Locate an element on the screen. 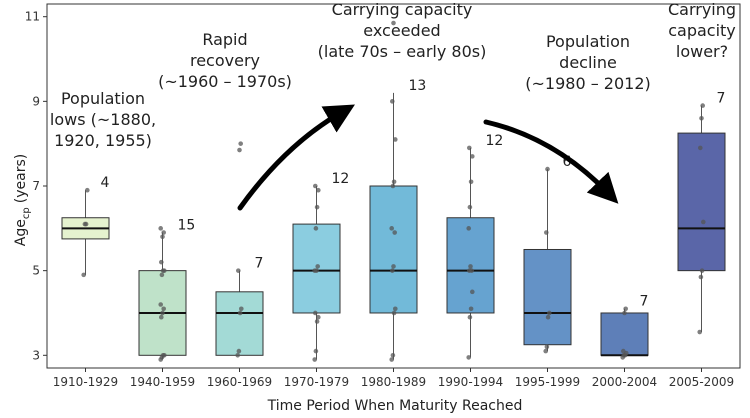 The width and height of the screenshot is (750, 418). x-tick-label: 1940-1959 is located at coordinates (162, 382).